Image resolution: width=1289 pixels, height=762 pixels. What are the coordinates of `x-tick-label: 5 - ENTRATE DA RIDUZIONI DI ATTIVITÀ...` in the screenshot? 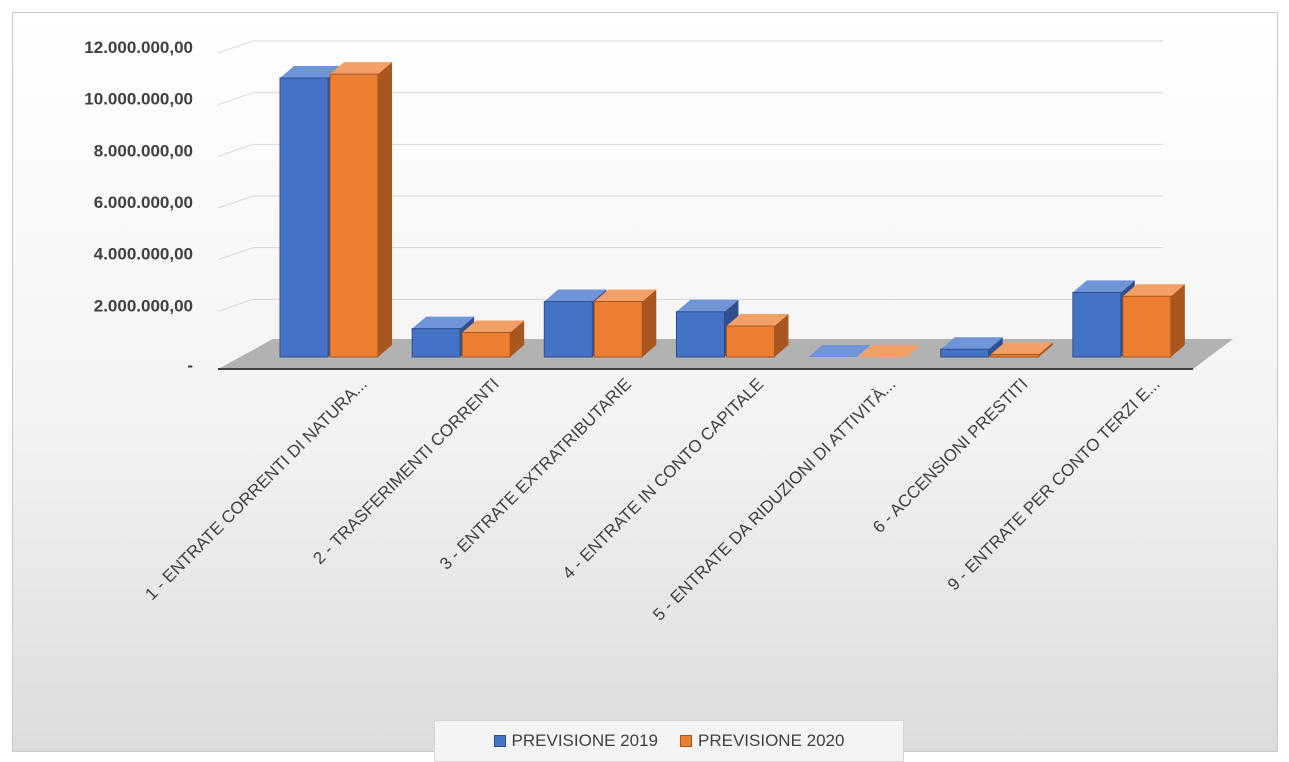 It's located at (774, 499).